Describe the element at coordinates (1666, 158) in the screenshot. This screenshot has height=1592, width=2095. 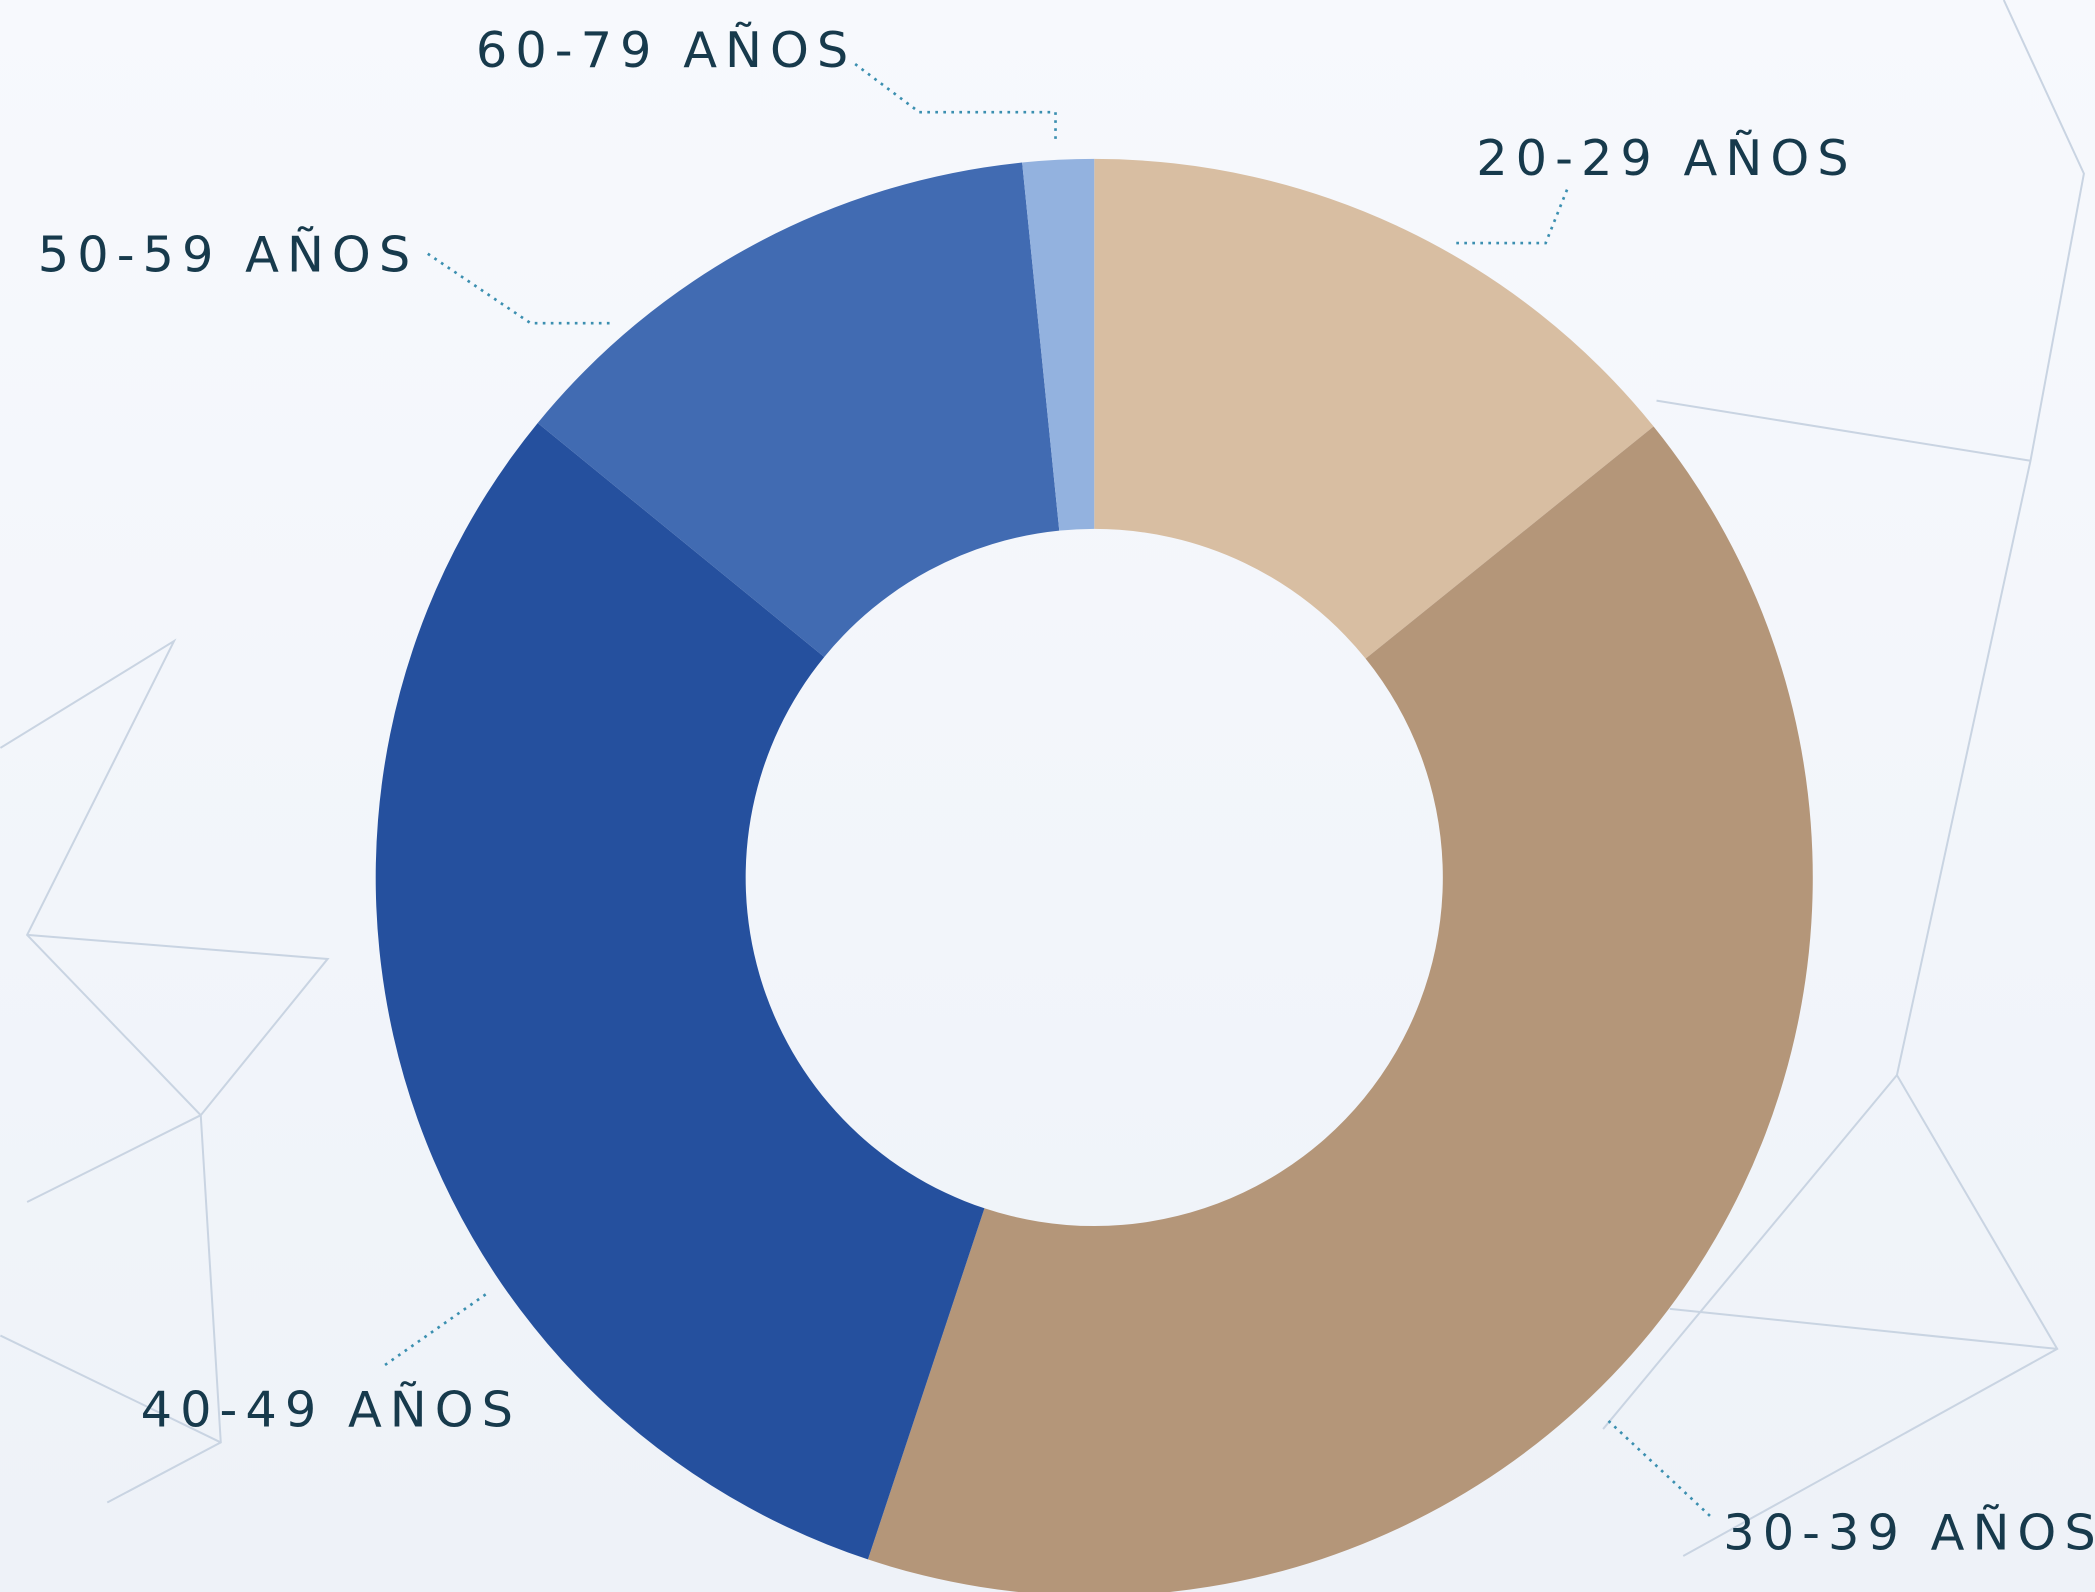
I see `slice-label: 20-29 AÑOS` at that location.